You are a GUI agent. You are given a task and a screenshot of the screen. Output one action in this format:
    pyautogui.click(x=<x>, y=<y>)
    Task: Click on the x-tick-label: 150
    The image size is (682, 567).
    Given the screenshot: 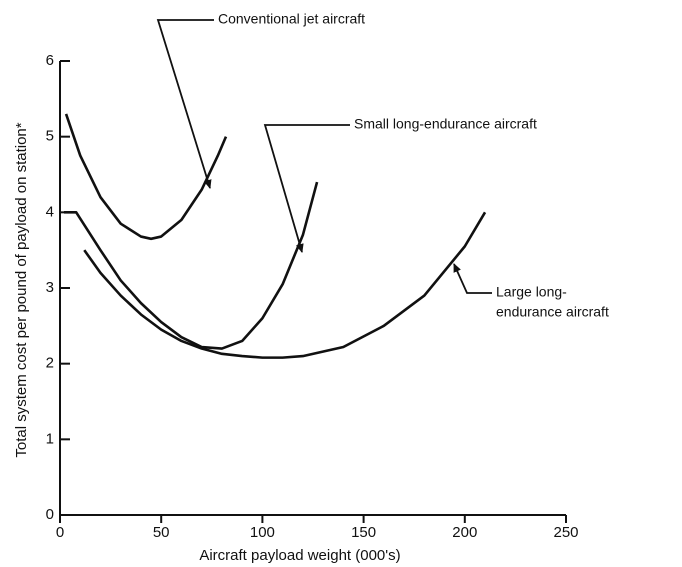 What is the action you would take?
    pyautogui.click(x=363, y=532)
    